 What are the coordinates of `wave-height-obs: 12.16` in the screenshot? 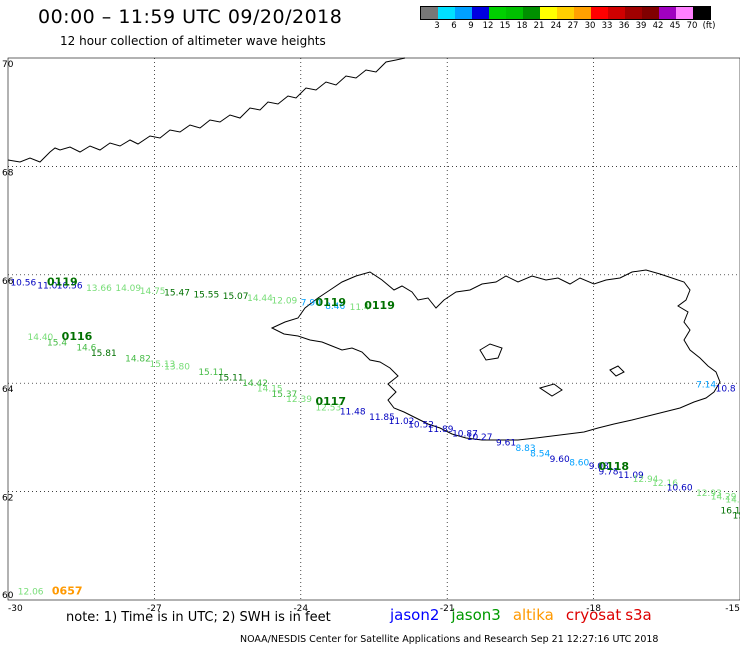 It's located at (665, 484).